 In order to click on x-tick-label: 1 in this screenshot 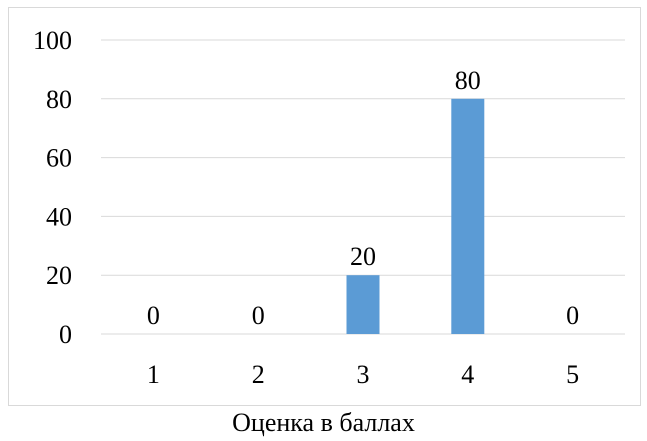, I will do `click(153, 374)`.